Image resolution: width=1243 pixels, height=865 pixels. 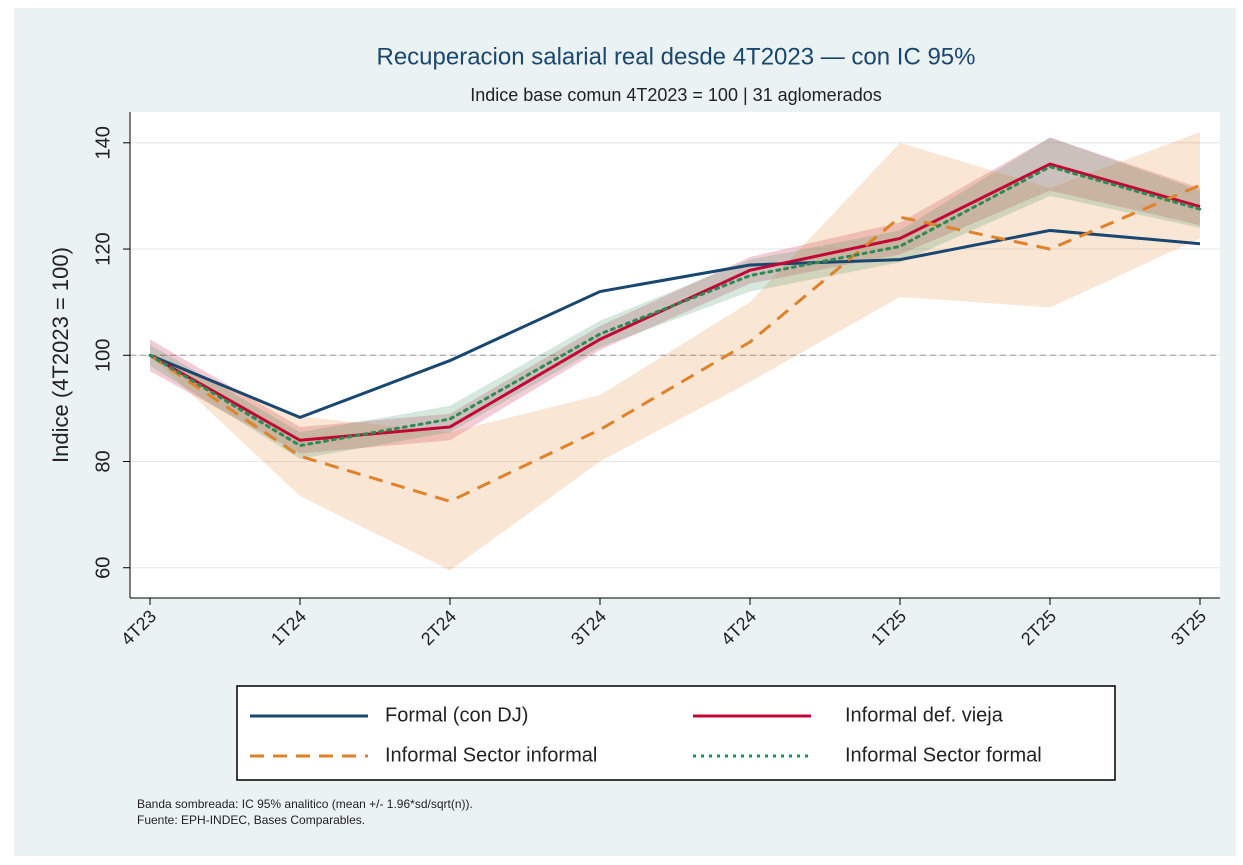 What do you see at coordinates (491, 755) in the screenshot?
I see `legend-label: Informal Sector informal` at bounding box center [491, 755].